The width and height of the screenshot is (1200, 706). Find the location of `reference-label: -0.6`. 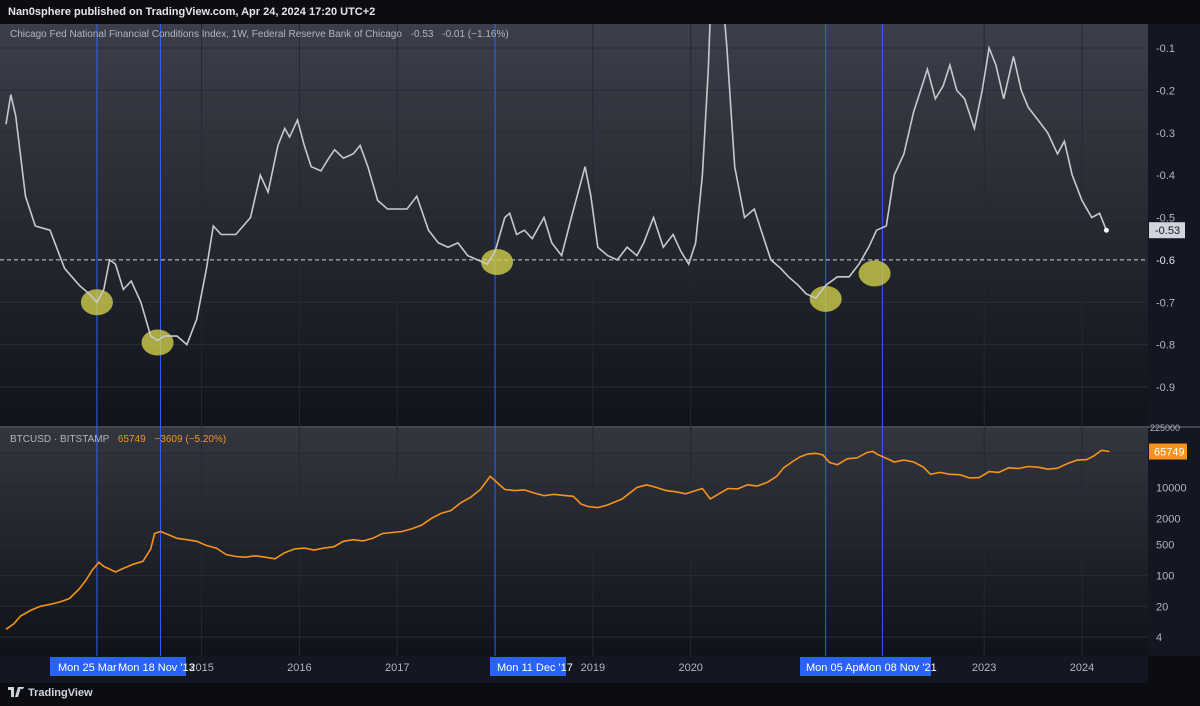

reference-label: -0.6 is located at coordinates (1165, 261).